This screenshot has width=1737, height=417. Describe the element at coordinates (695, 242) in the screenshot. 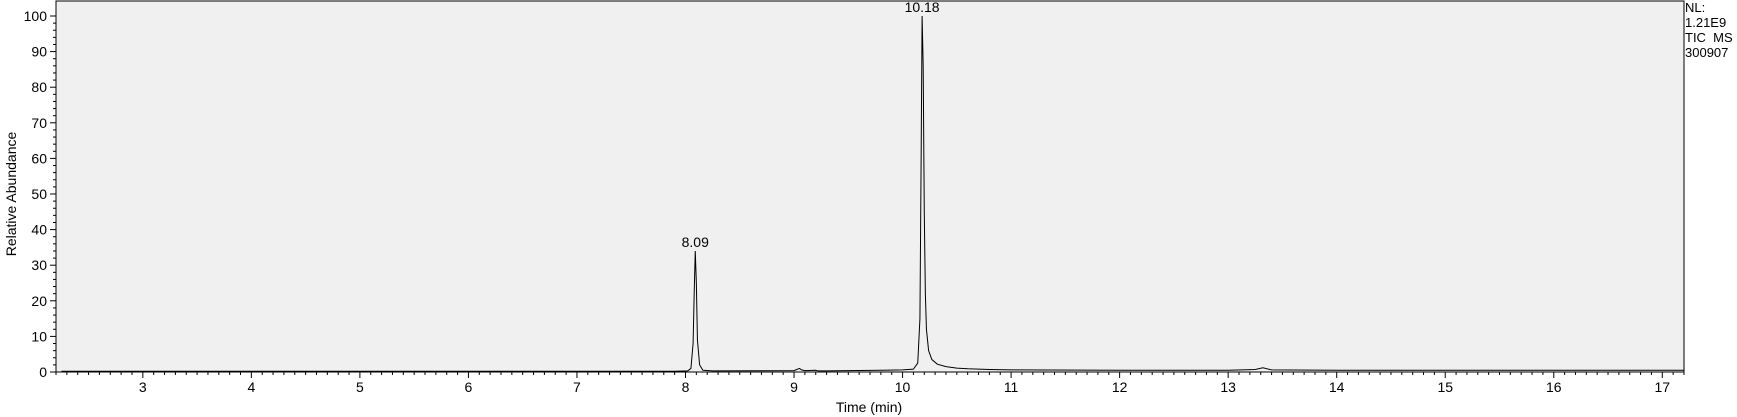

I see `peak-label: 8.09` at that location.